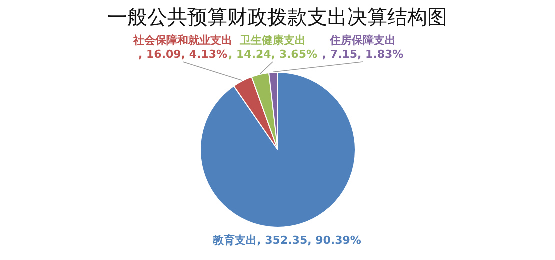 This screenshot has width=555, height=260. I want to click on slice-label: 住房保障支出, so click(362, 40).